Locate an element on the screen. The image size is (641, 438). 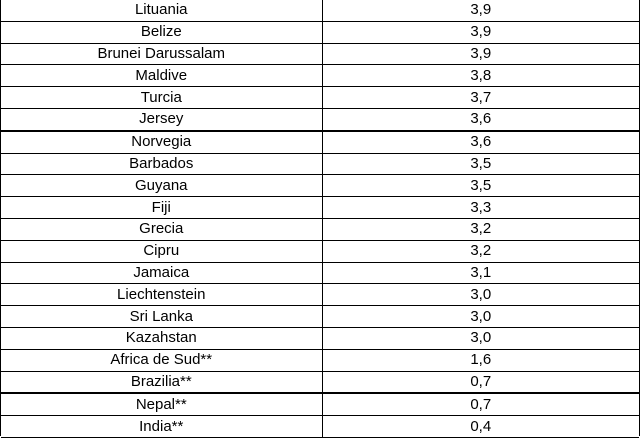
table-row: Belize 3,9 is located at coordinates (320, 32).